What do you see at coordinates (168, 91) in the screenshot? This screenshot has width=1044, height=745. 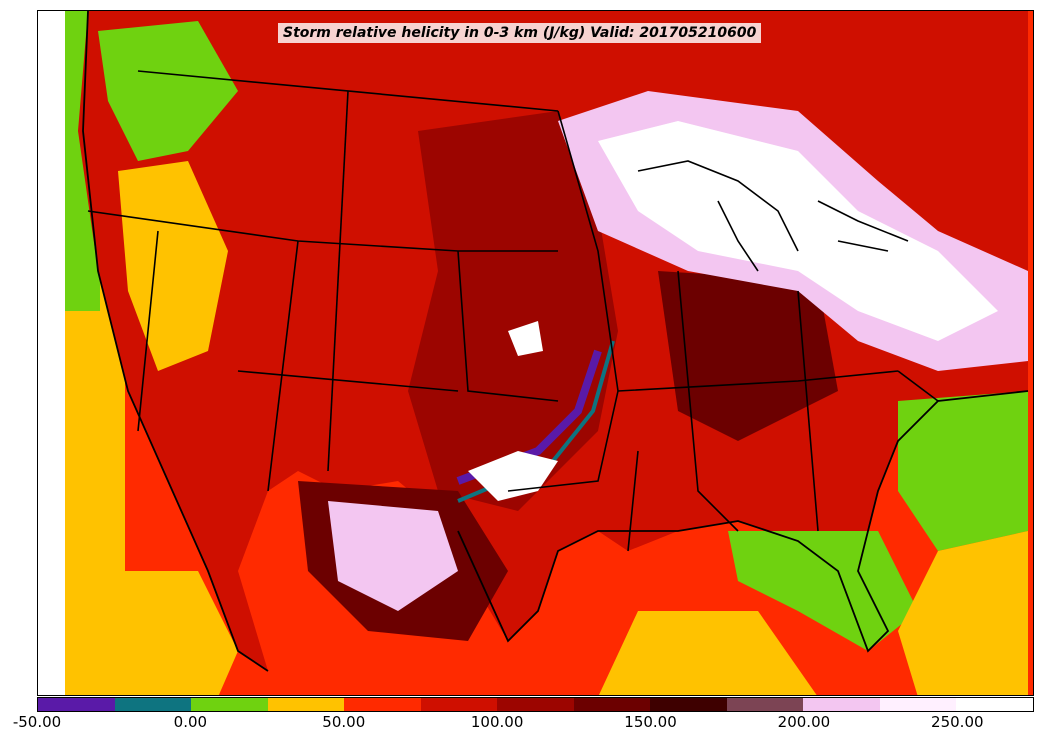 I see `northwest-green` at bounding box center [168, 91].